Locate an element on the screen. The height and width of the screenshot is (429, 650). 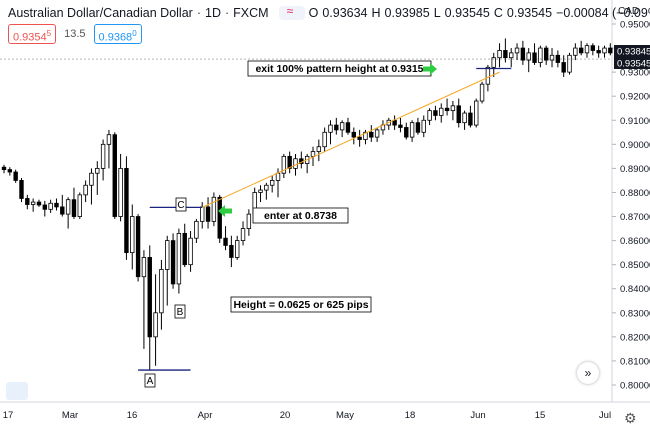
x-tick-label: Apr is located at coordinates (205, 415).